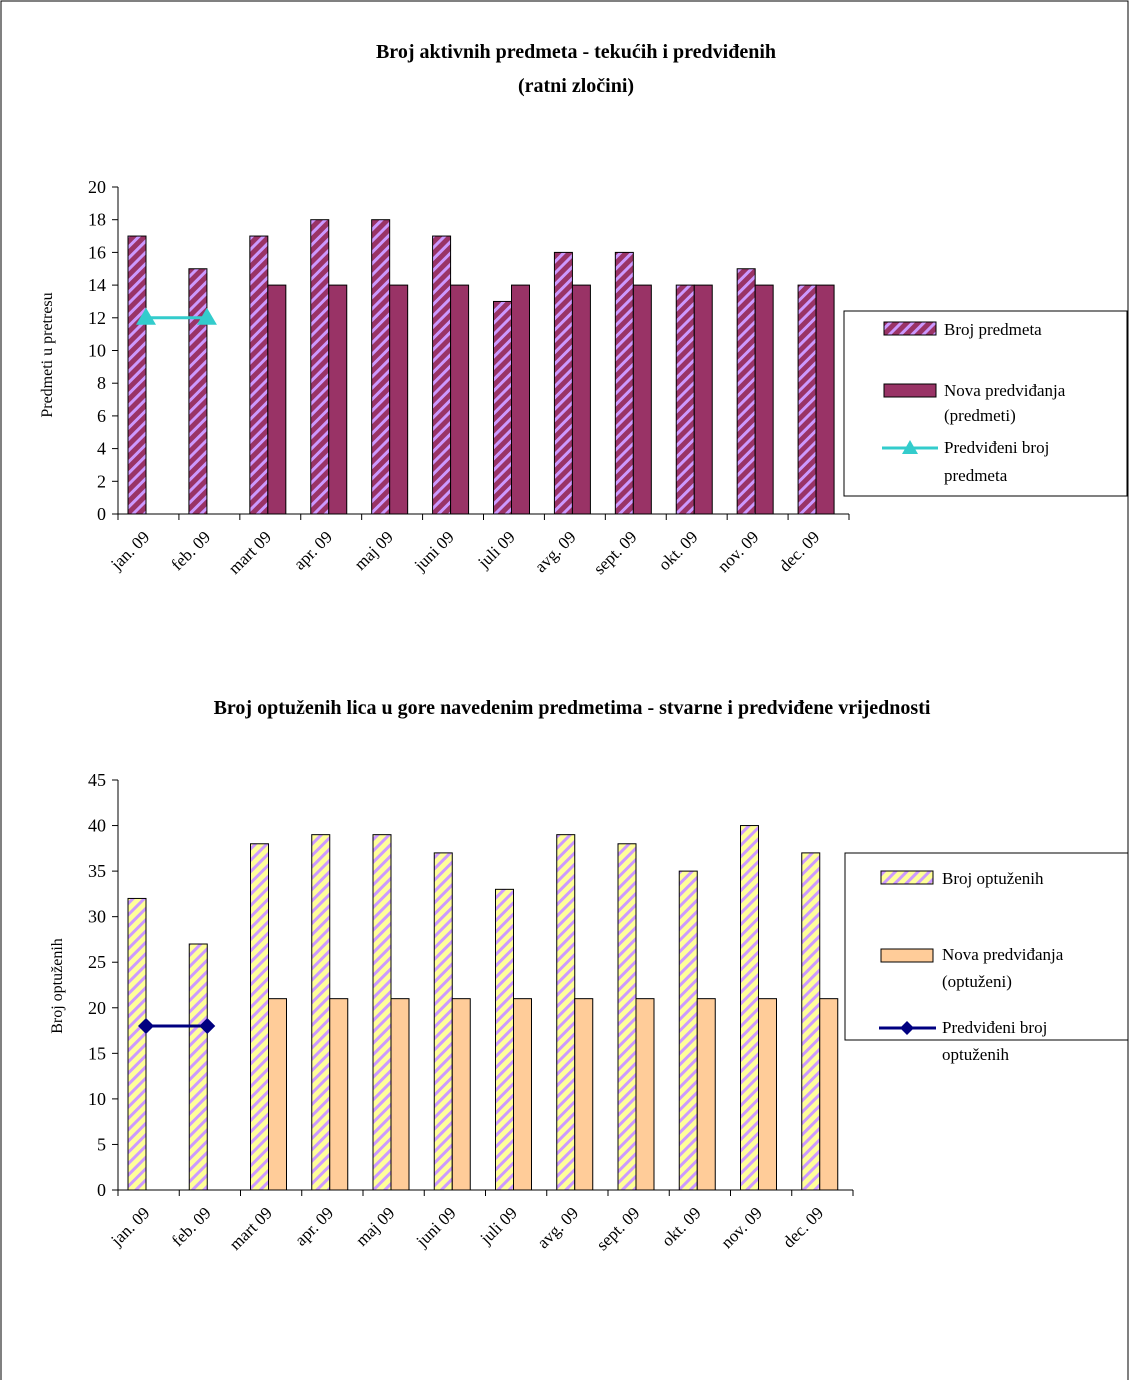 Image resolution: width=1130 pixels, height=1380 pixels. Describe the element at coordinates (976, 475) in the screenshot. I see `legend-label: predmeta` at that location.